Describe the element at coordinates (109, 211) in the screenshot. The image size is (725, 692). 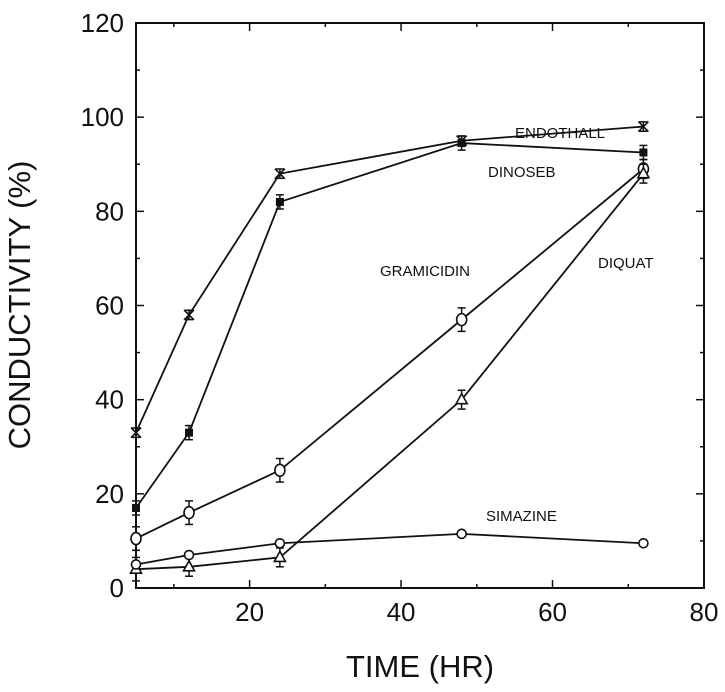
I see `y-tick-label: 80` at that location.